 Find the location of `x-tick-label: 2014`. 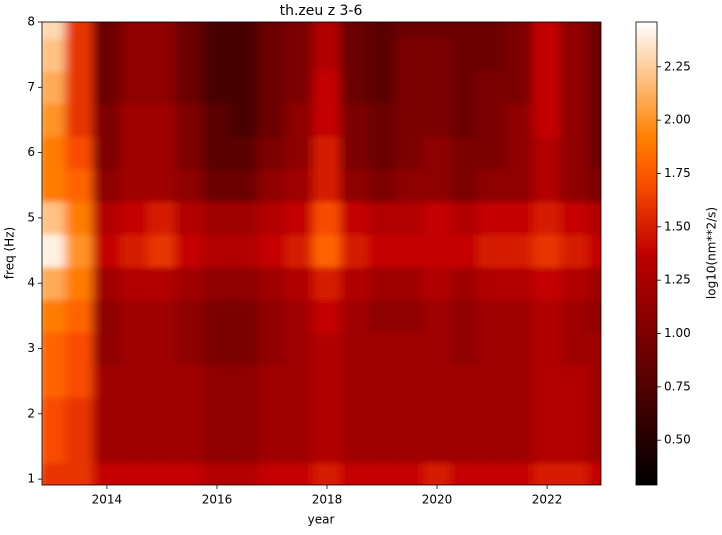

x-tick-label: 2014 is located at coordinates (107, 500).